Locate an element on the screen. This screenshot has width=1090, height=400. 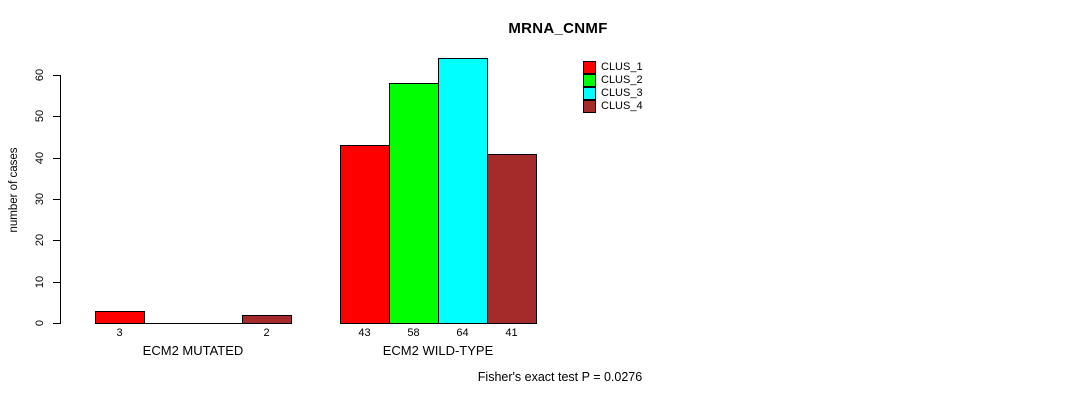
legend-label: CLUS_4 is located at coordinates (622, 106).